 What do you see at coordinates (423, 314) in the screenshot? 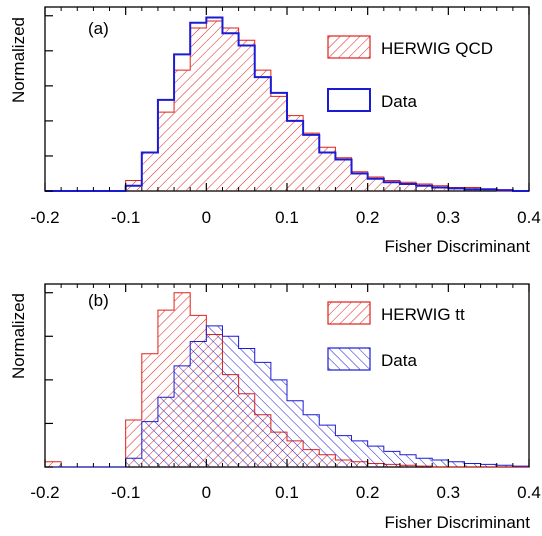
I see `legend-label-herwig-tt: HERWIG tt` at bounding box center [423, 314].